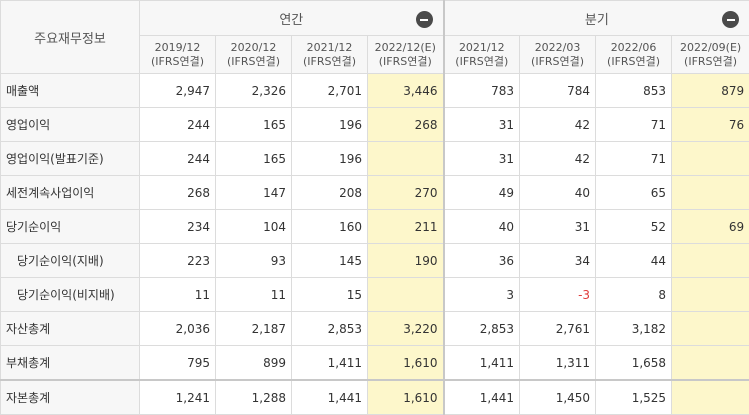 The height and width of the screenshot is (415, 749). I want to click on value-cell: 3,182, so click(634, 329).